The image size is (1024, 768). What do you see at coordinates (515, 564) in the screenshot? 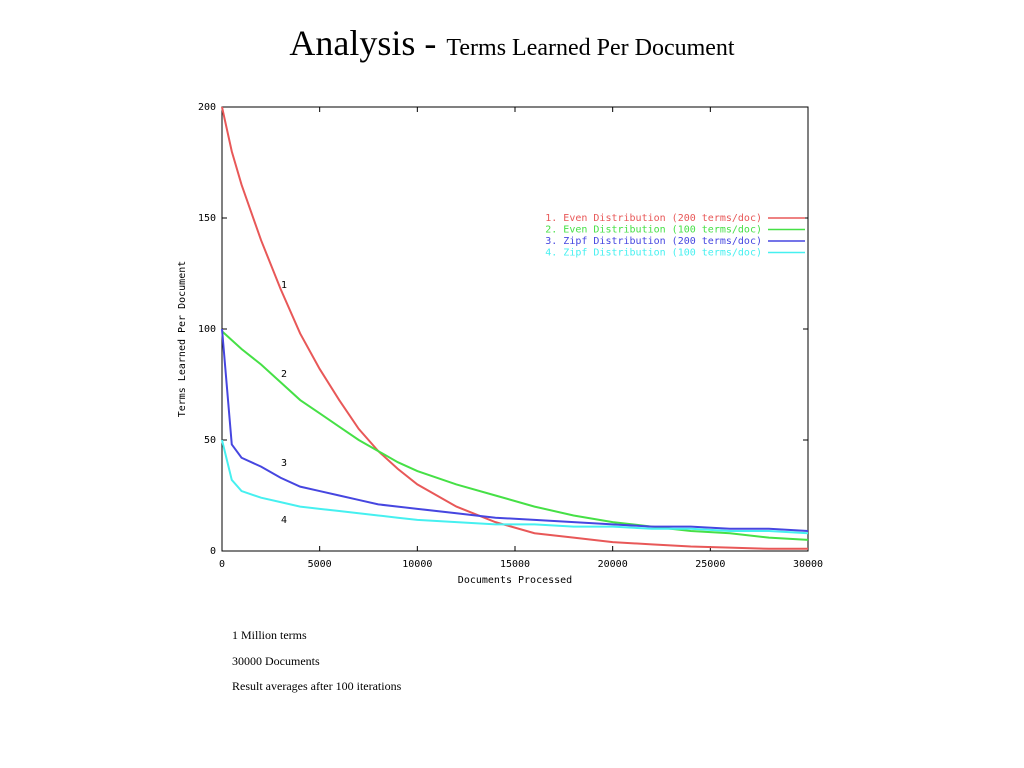
I see `x-tick-label: 15000` at bounding box center [515, 564].